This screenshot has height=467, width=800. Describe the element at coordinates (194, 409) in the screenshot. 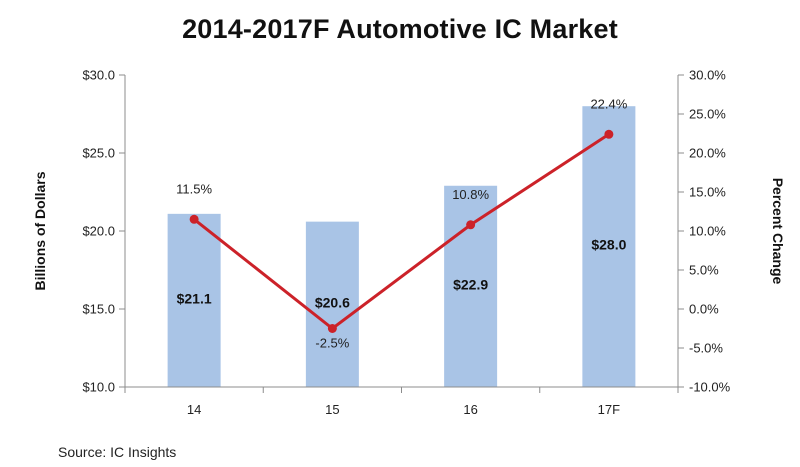

I see `x-tick-label: 14` at that location.